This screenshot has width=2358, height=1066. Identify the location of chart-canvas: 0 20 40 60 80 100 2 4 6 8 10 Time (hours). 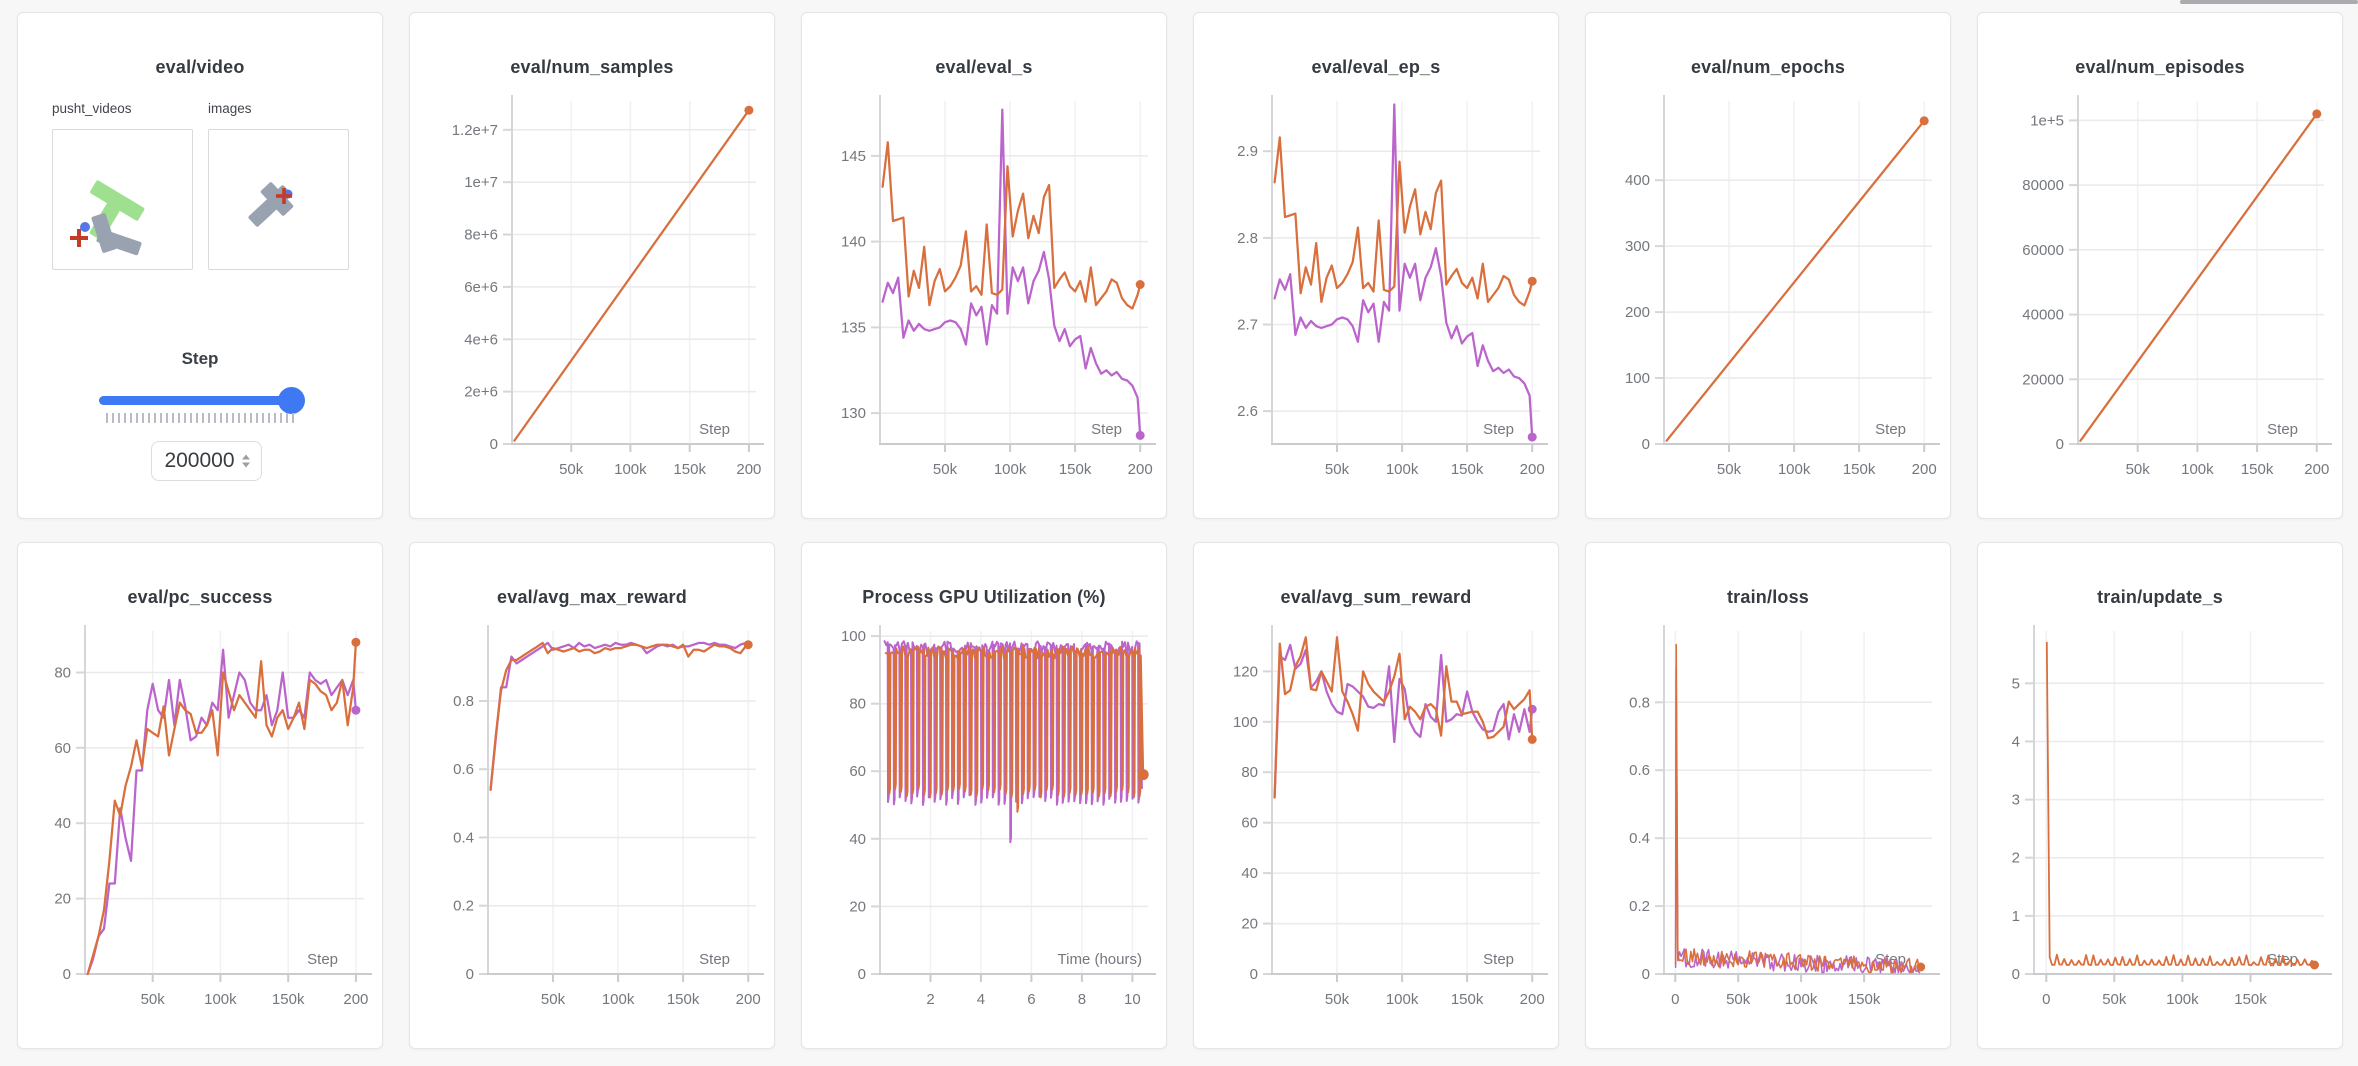
(985, 796).